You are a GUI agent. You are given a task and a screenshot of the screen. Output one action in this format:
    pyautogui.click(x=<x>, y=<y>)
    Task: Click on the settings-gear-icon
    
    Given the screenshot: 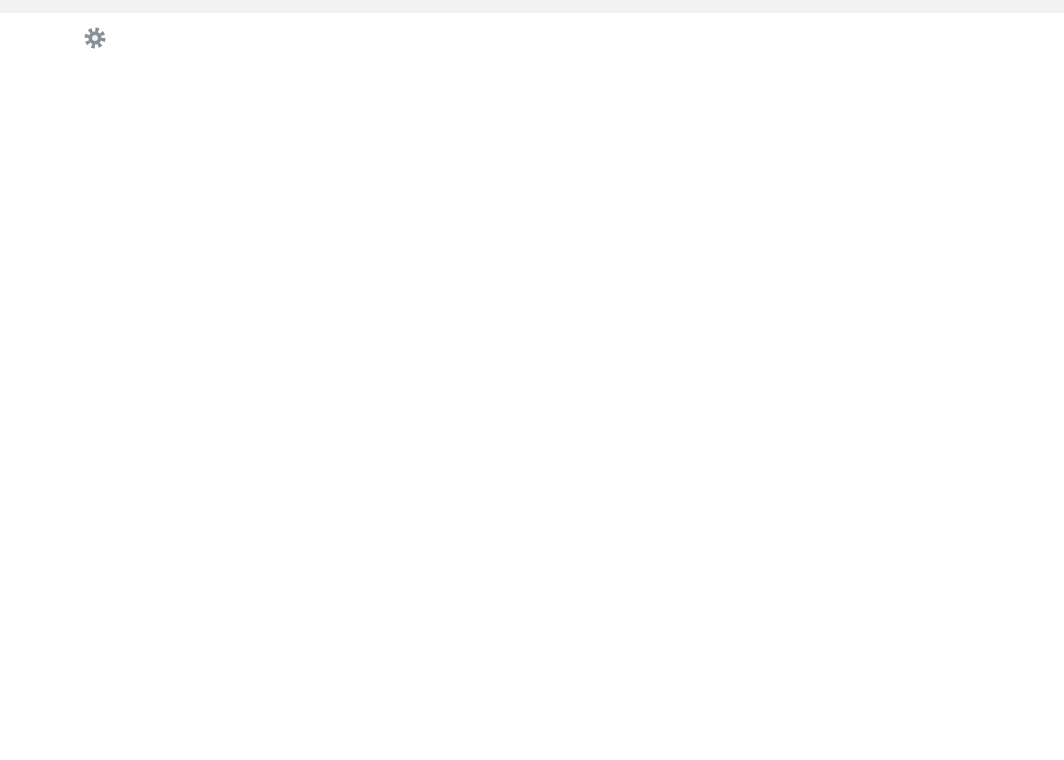 What is the action you would take?
    pyautogui.click(x=95, y=38)
    